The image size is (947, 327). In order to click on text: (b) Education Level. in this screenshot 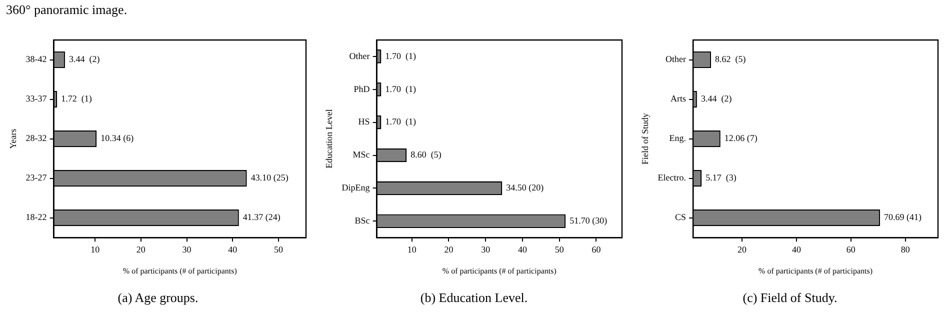, I will do `click(474, 298)`.